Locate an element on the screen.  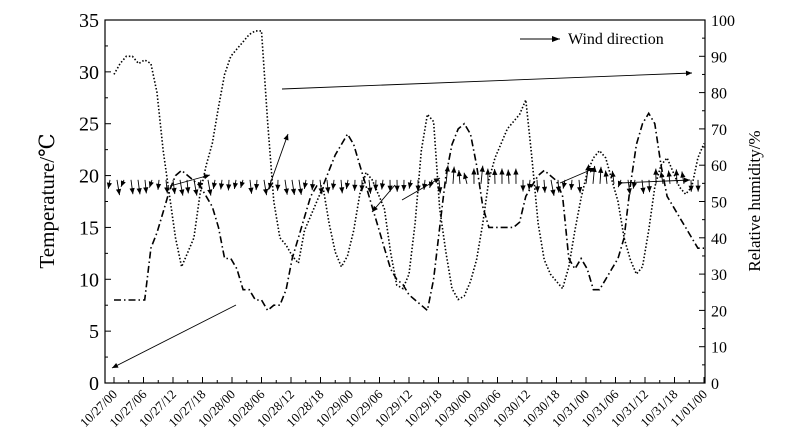
wind-arrow-long is located at coordinates (487, 81).